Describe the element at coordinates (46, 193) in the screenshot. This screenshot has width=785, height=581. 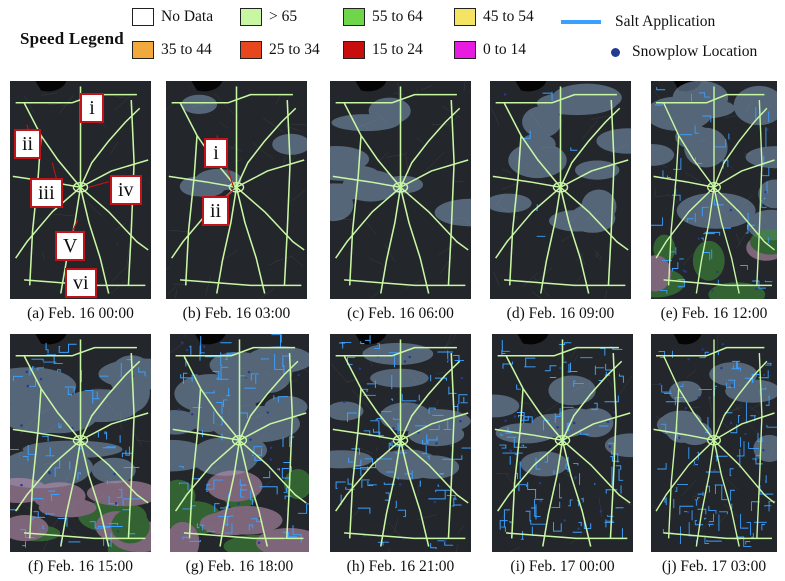
I see `callout-label: iii` at that location.